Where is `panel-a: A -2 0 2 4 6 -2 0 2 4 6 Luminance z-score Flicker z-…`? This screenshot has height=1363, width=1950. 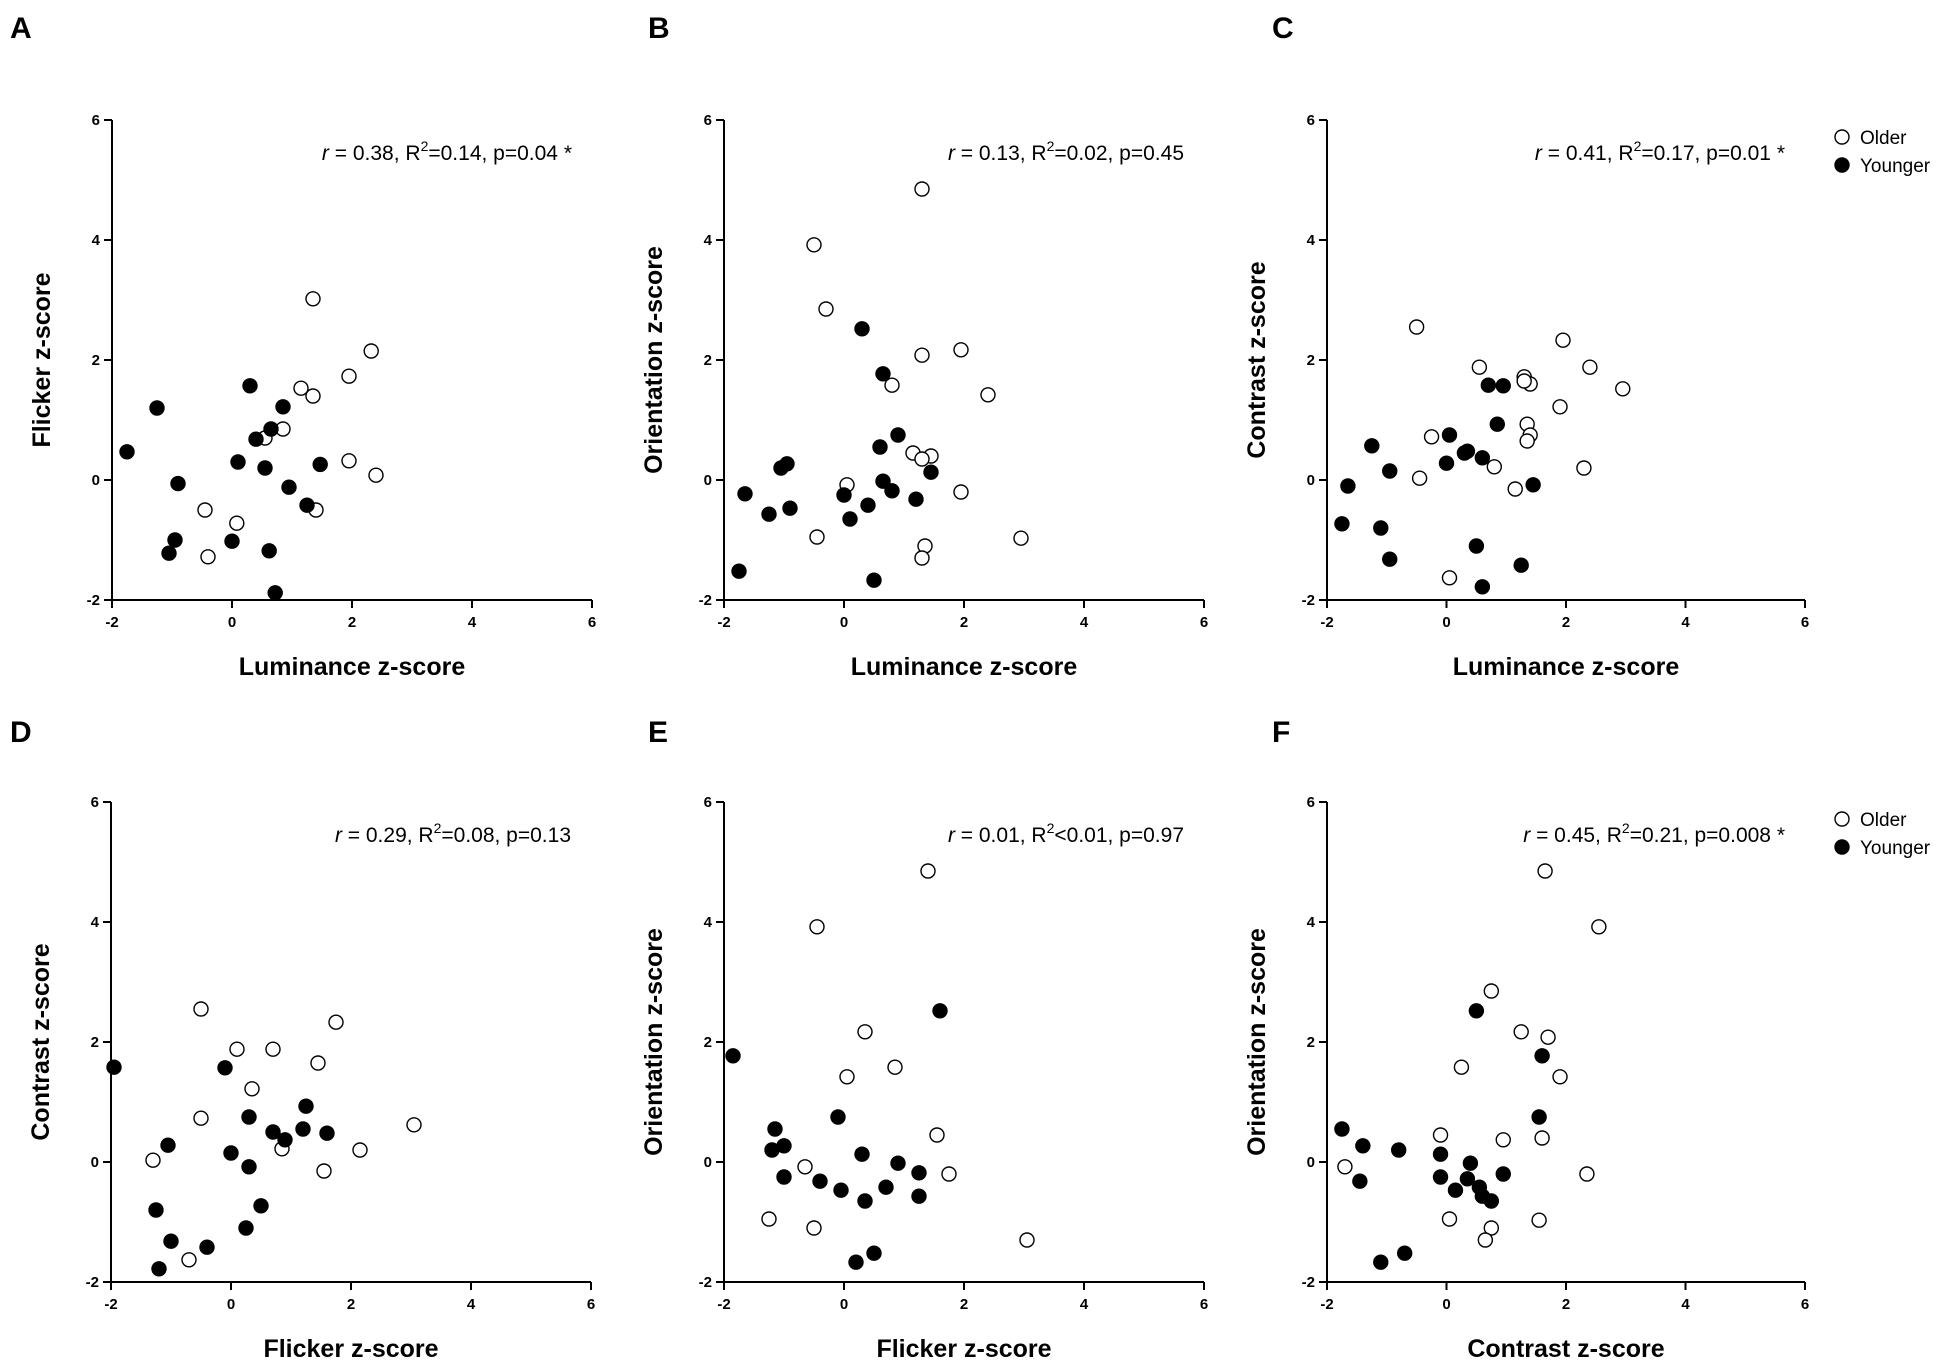 panel-a: A -2 0 2 4 6 -2 0 2 4 6 Luminance z-score Flicker z-… is located at coordinates (303, 346).